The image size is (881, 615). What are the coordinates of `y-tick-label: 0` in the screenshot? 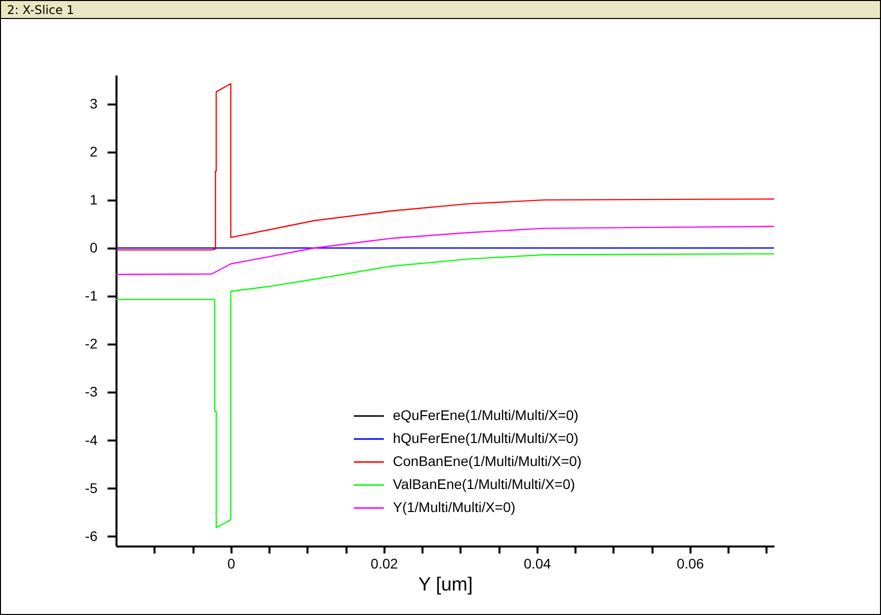 It's located at (94, 248).